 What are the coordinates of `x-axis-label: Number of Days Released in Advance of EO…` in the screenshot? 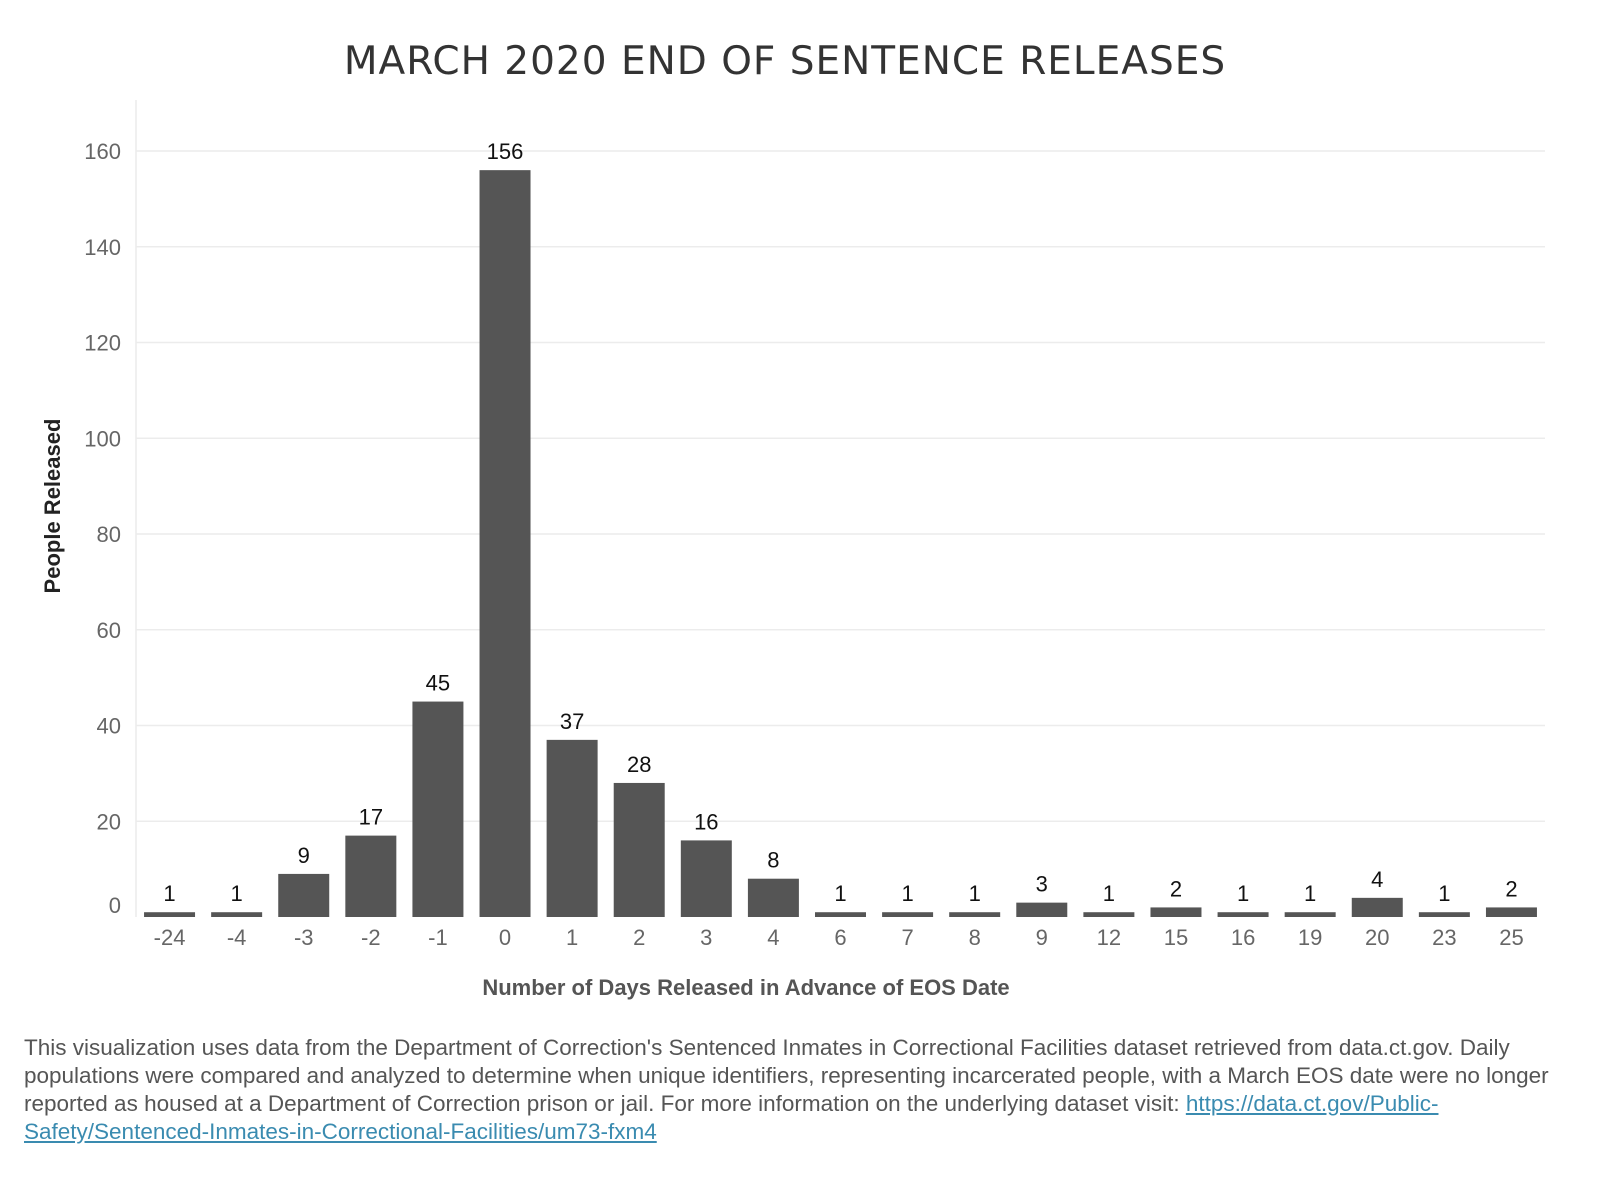 It's located at (745, 987).